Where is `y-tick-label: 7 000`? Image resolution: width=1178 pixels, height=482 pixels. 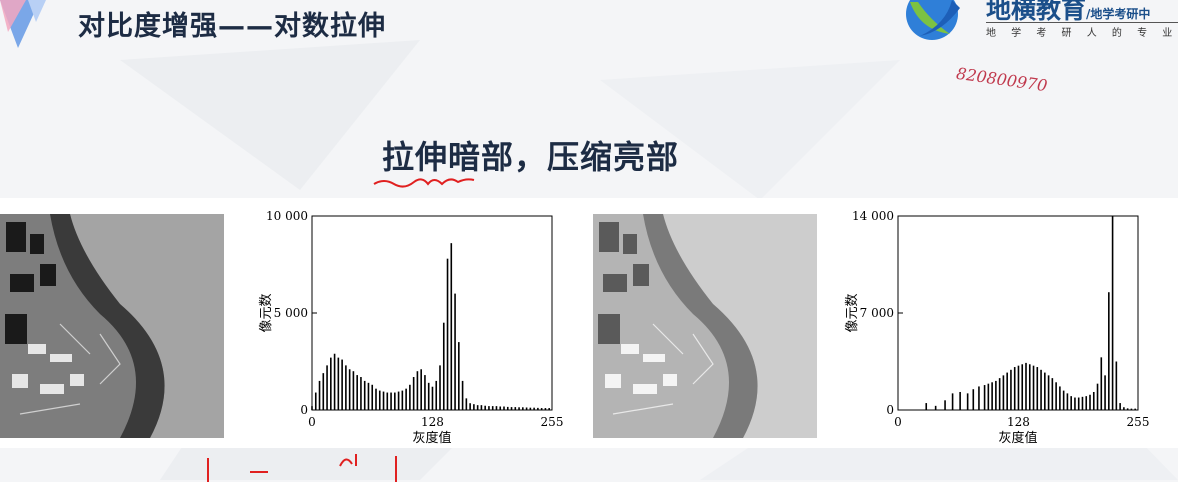
y-tick-label: 7 000 is located at coordinates (877, 313).